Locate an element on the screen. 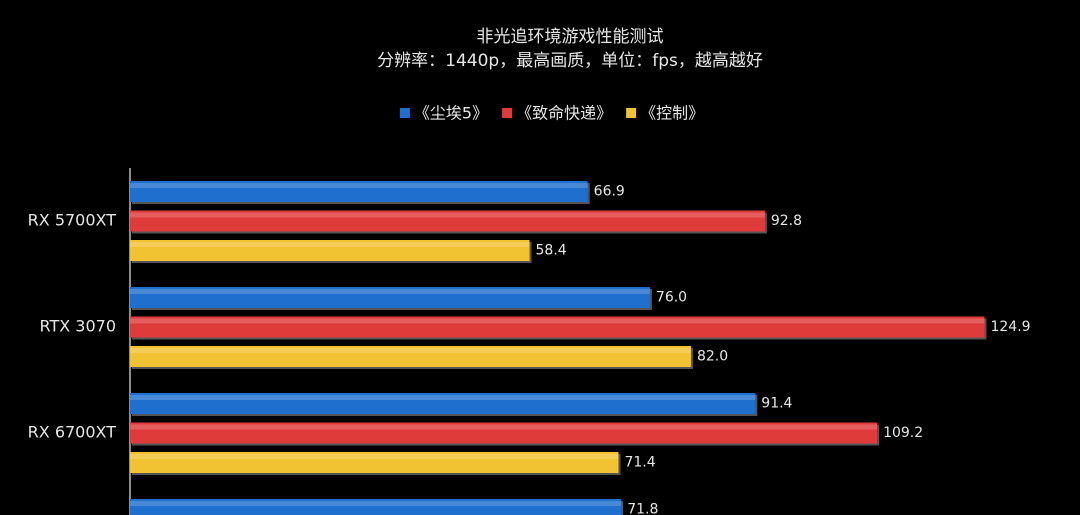 This screenshot has height=515, width=1080. y-tick-label: RTX 3070 is located at coordinates (78, 326).